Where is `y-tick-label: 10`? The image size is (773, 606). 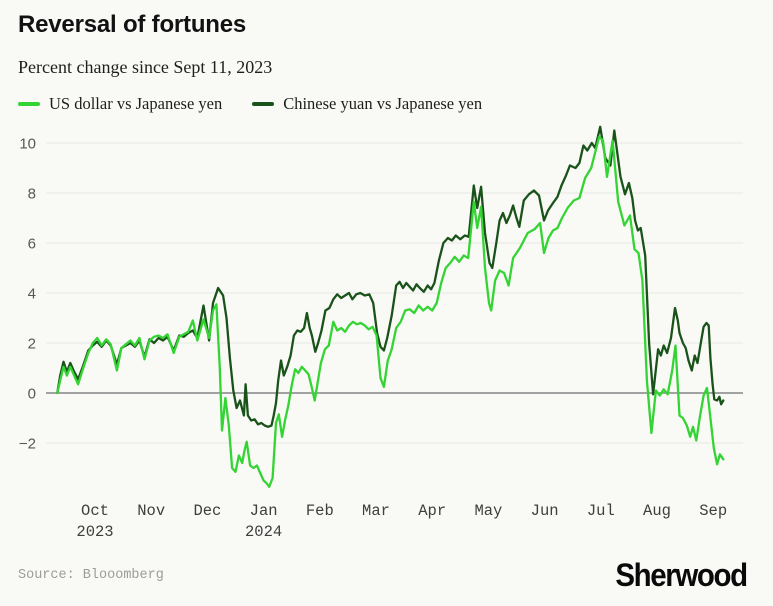
y-tick-label: 10 is located at coordinates (27, 144).